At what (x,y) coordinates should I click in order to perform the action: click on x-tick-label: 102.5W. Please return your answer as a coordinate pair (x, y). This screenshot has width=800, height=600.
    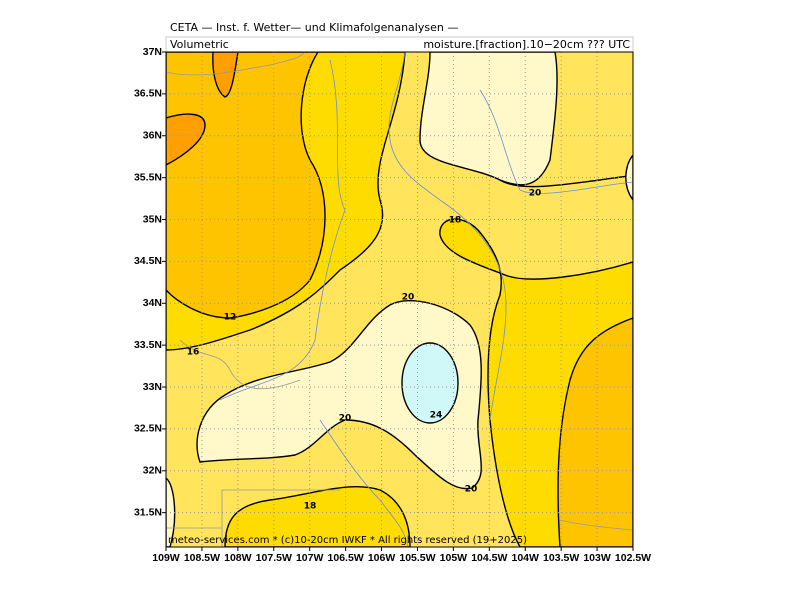
    Looking at the image, I should click on (633, 558).